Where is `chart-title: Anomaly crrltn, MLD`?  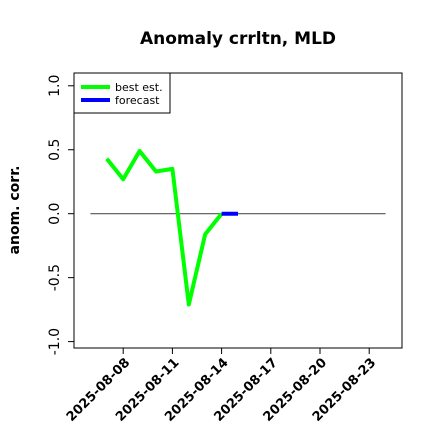 chart-title: Anomaly crrltn, MLD is located at coordinates (238, 39).